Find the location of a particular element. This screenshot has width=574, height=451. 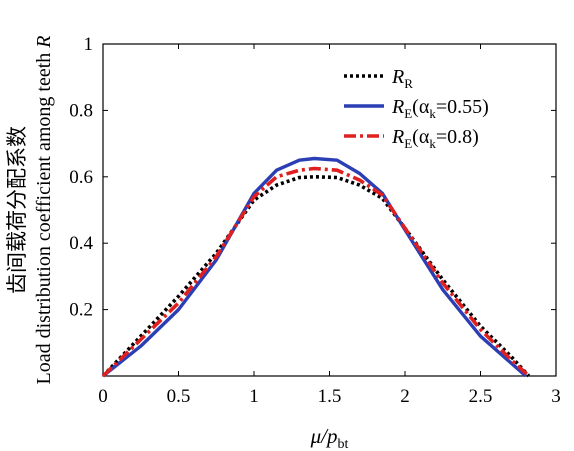

x-tick-label: 1 is located at coordinates (254, 396).